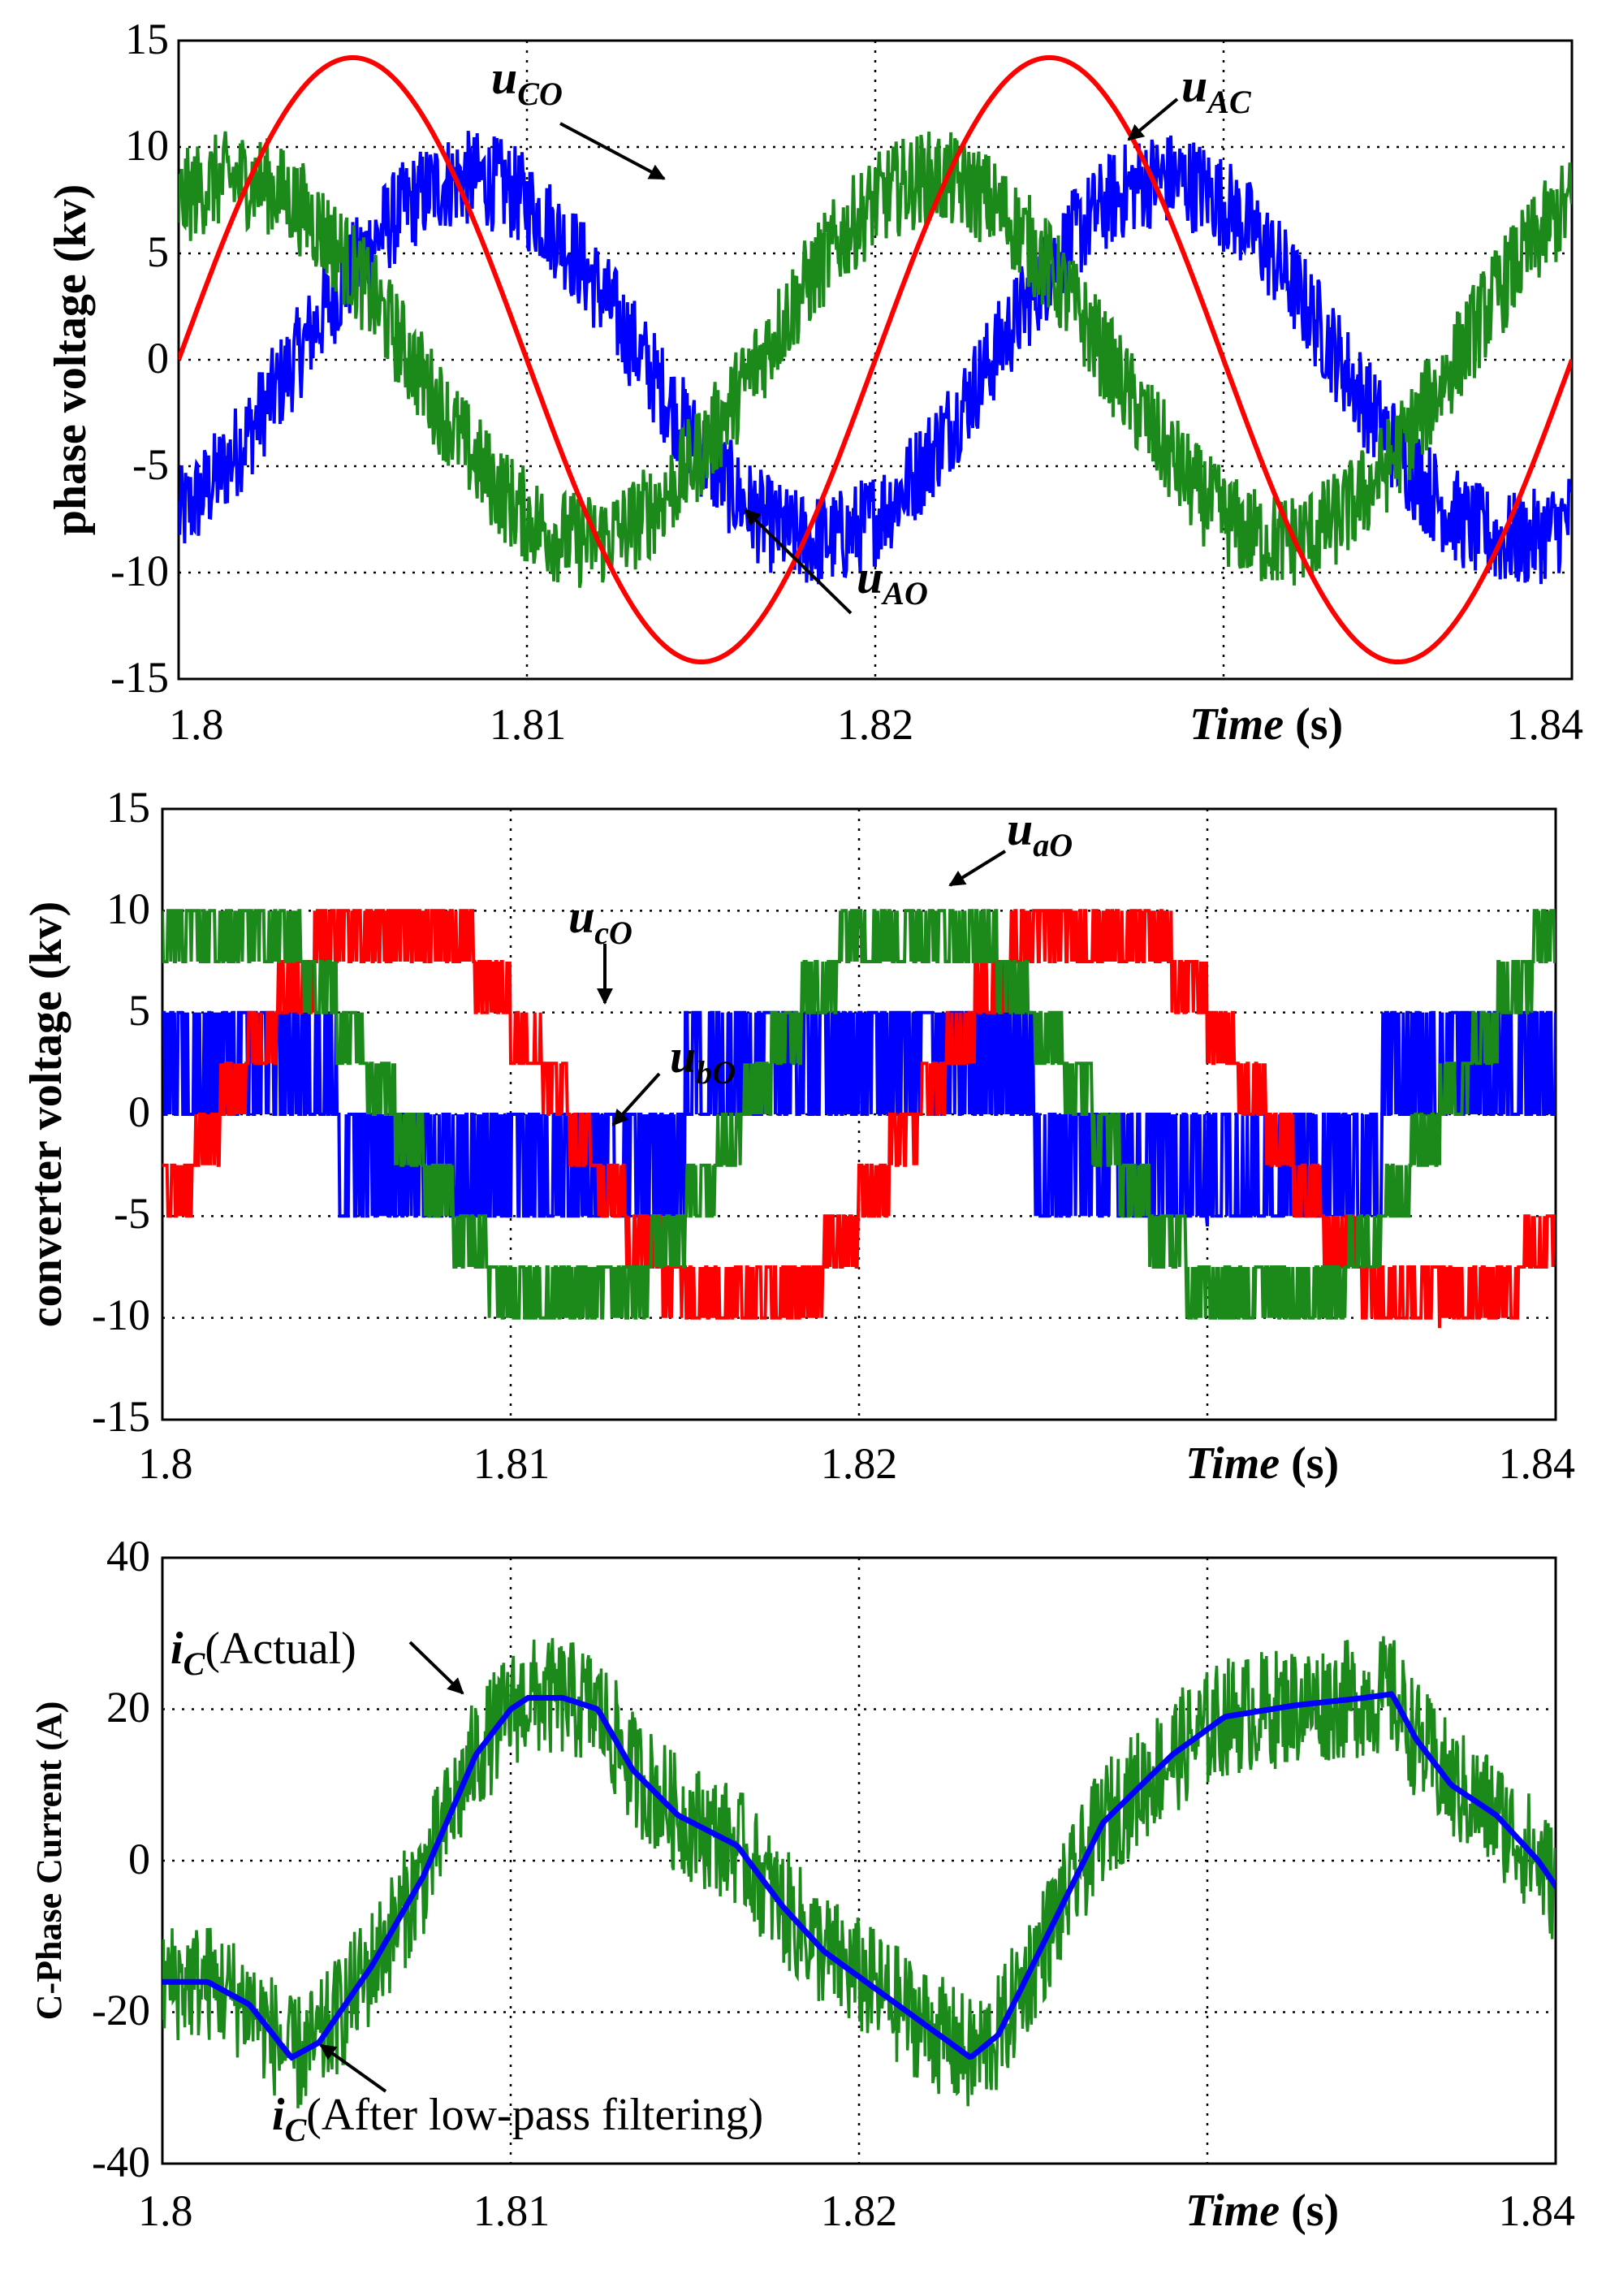  Describe the element at coordinates (716, 1072) in the screenshot. I see `converter-label-ubo-sub: bO` at that location.